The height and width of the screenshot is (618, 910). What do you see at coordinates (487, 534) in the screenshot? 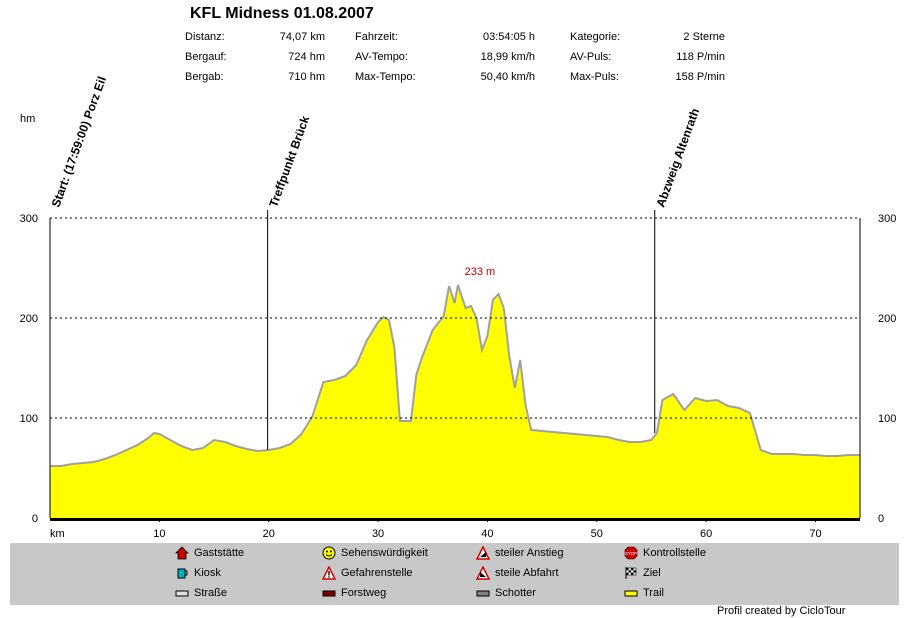
I see `x-tick-label: 40` at bounding box center [487, 534].